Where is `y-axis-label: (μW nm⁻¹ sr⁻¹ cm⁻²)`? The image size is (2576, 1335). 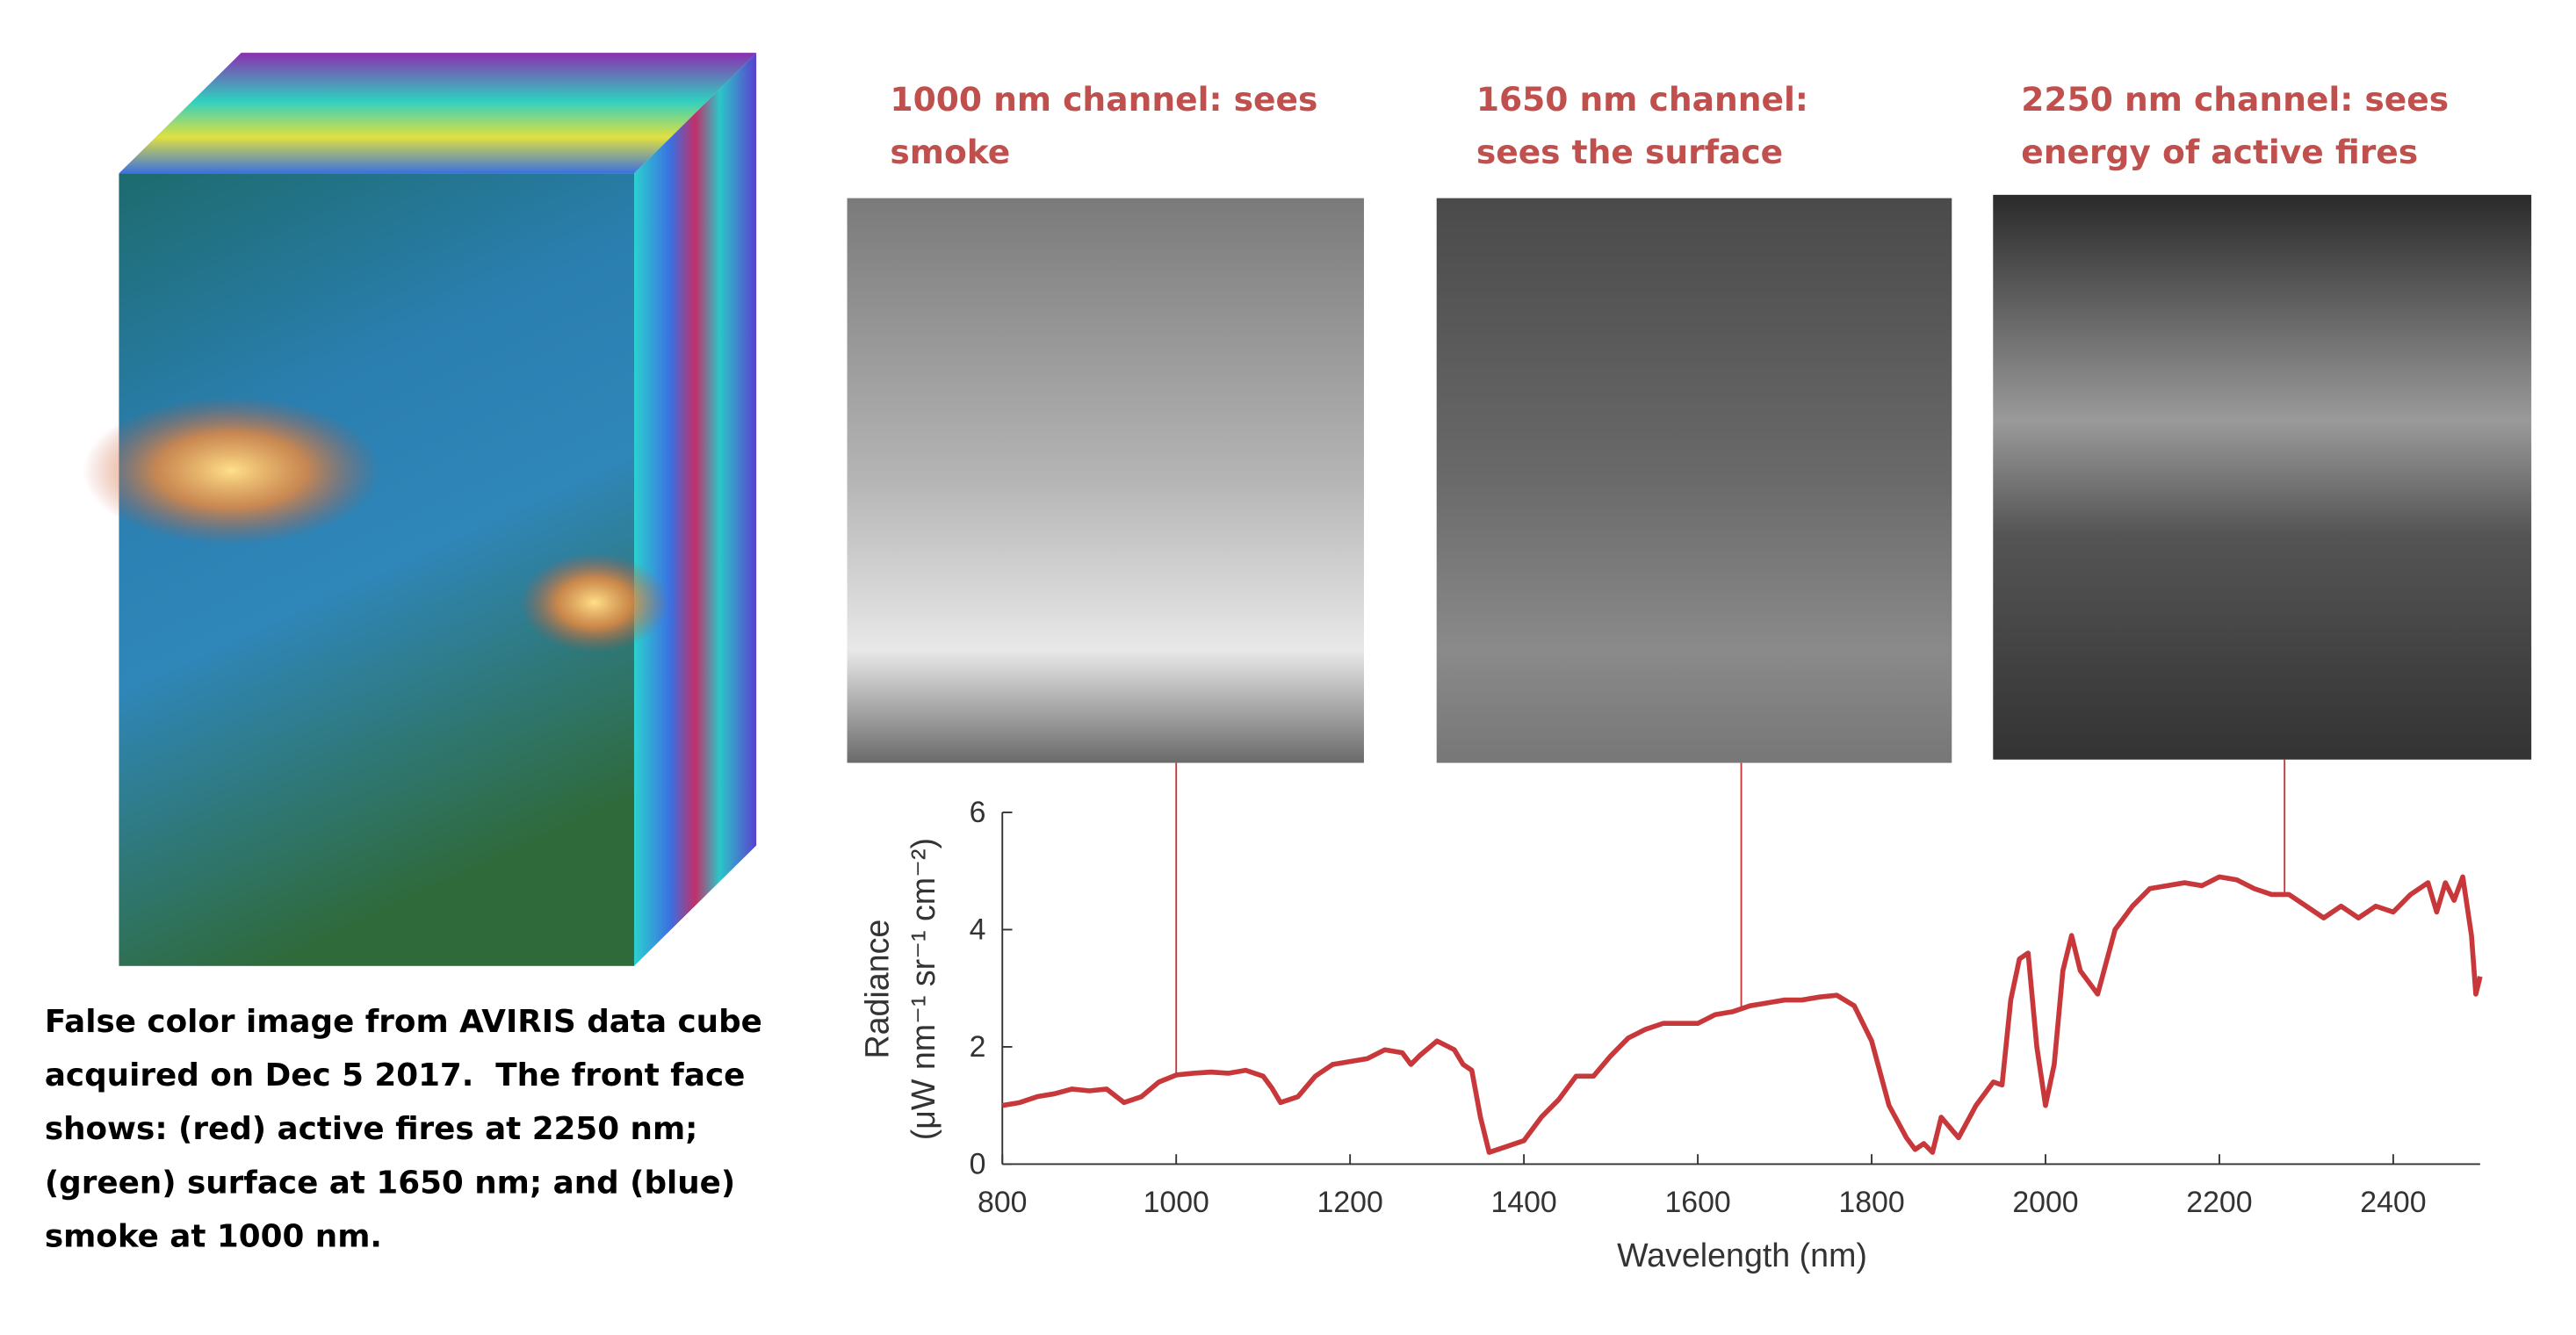
y-axis-label: (μW nm⁻¹ sr⁻¹ cm⁻²) is located at coordinates (923, 989).